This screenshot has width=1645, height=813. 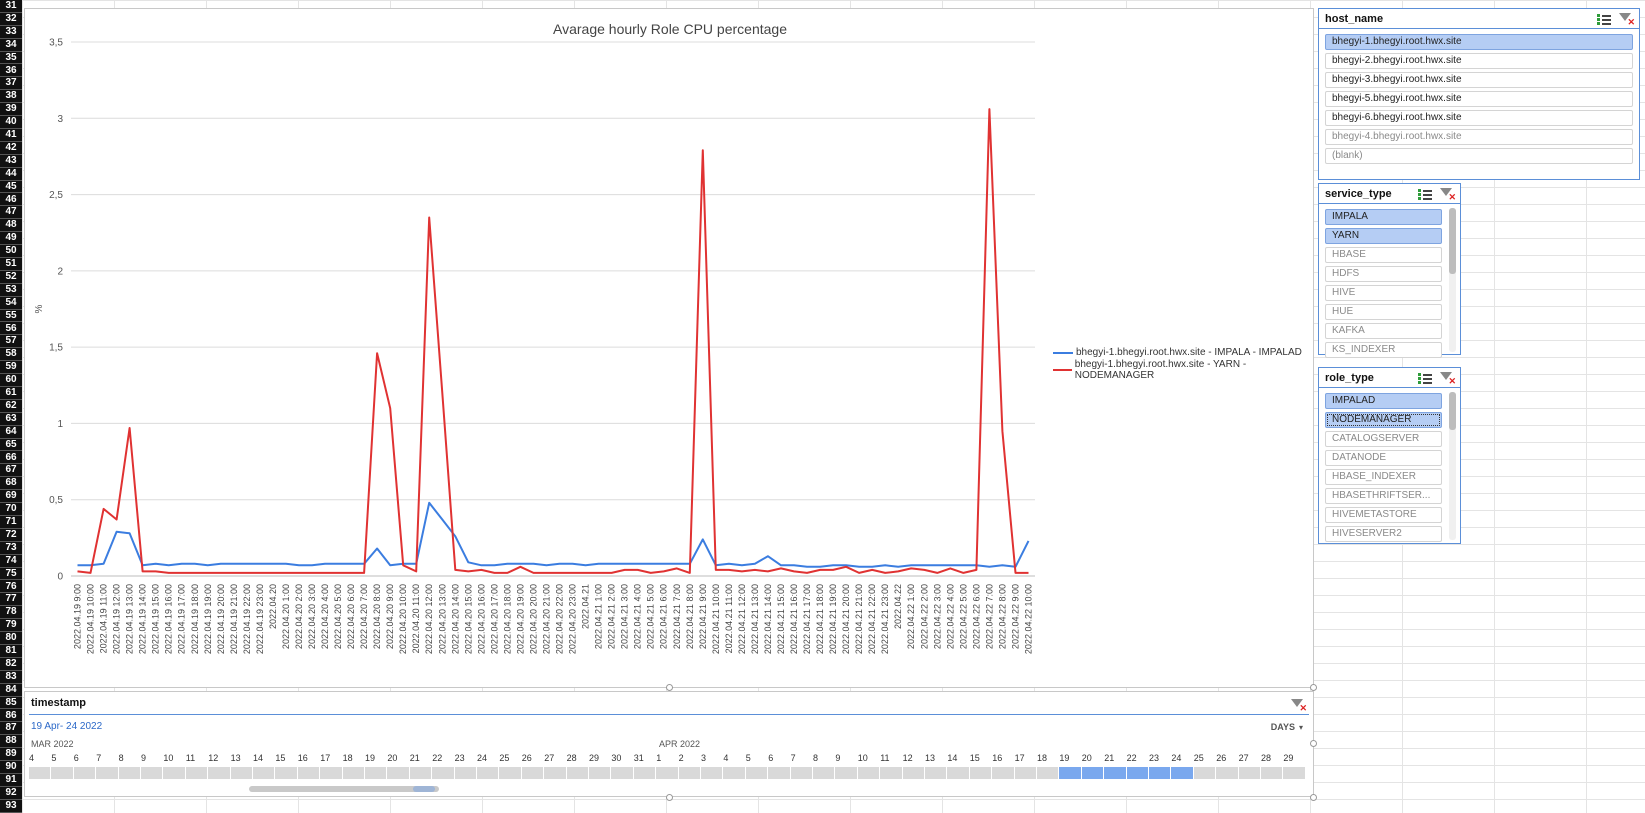 I want to click on row-number: 62, so click(x=11, y=406).